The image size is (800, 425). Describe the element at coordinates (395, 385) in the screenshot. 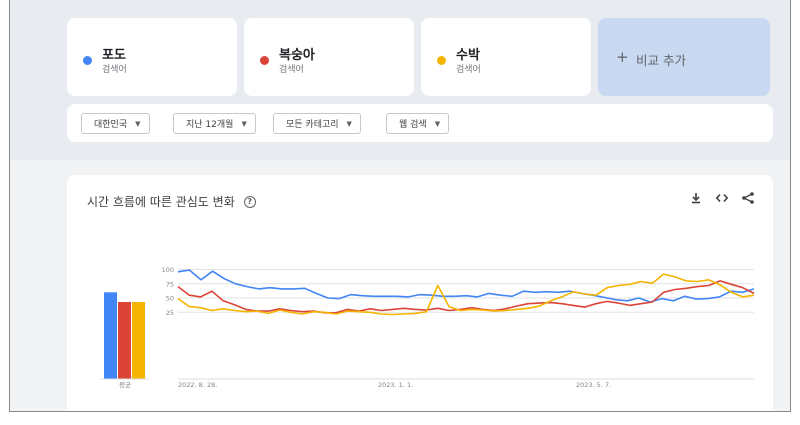

I see `x-tick-label: 2023. 1. 1.` at that location.